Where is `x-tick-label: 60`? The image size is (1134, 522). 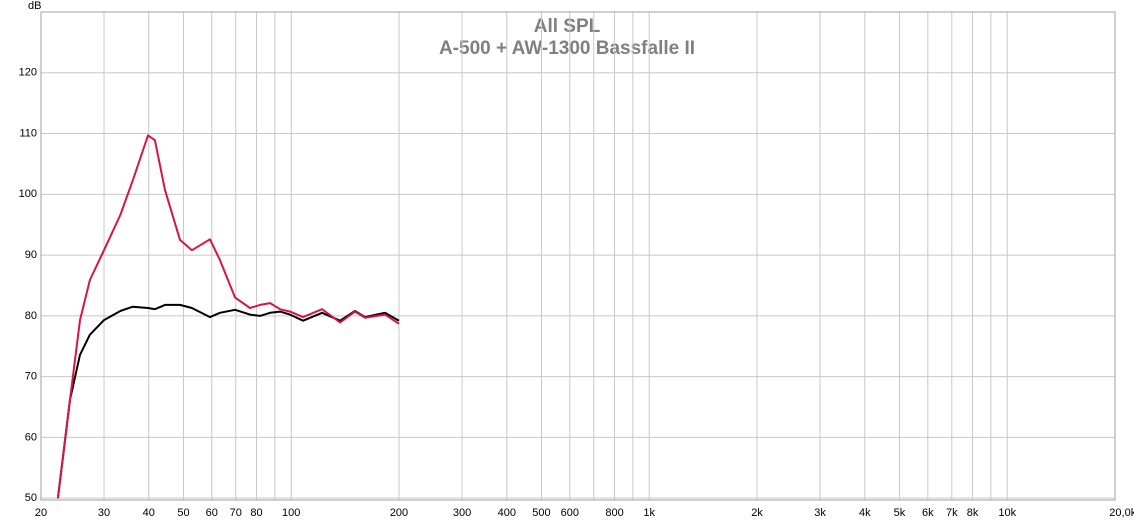
x-tick-label: 60 is located at coordinates (212, 513).